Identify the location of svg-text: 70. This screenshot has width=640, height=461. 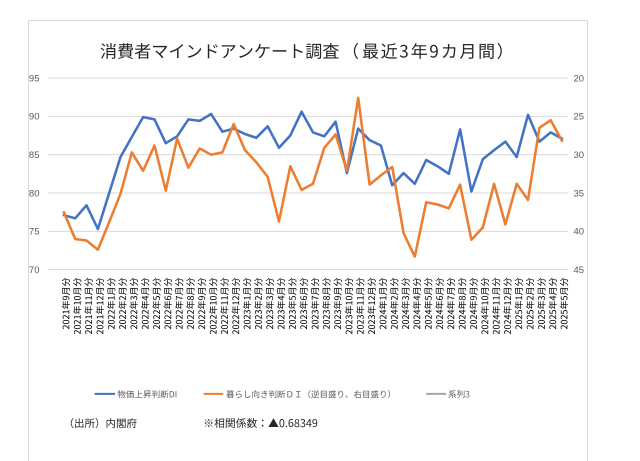
(34, 270).